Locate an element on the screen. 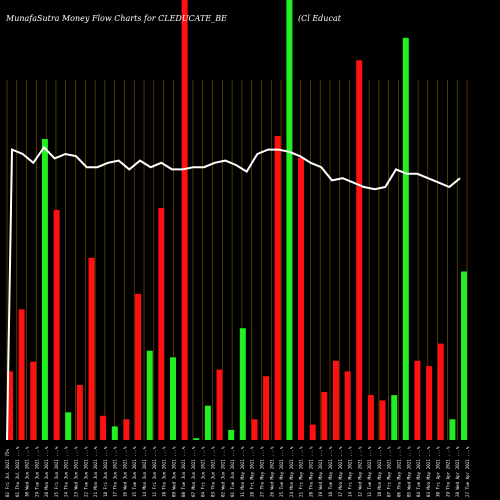 Image resolution: width=500 pixels, height=500 pixels. x-tick-label: 16 Wed Jun 2021 ...% is located at coordinates (124, 471).